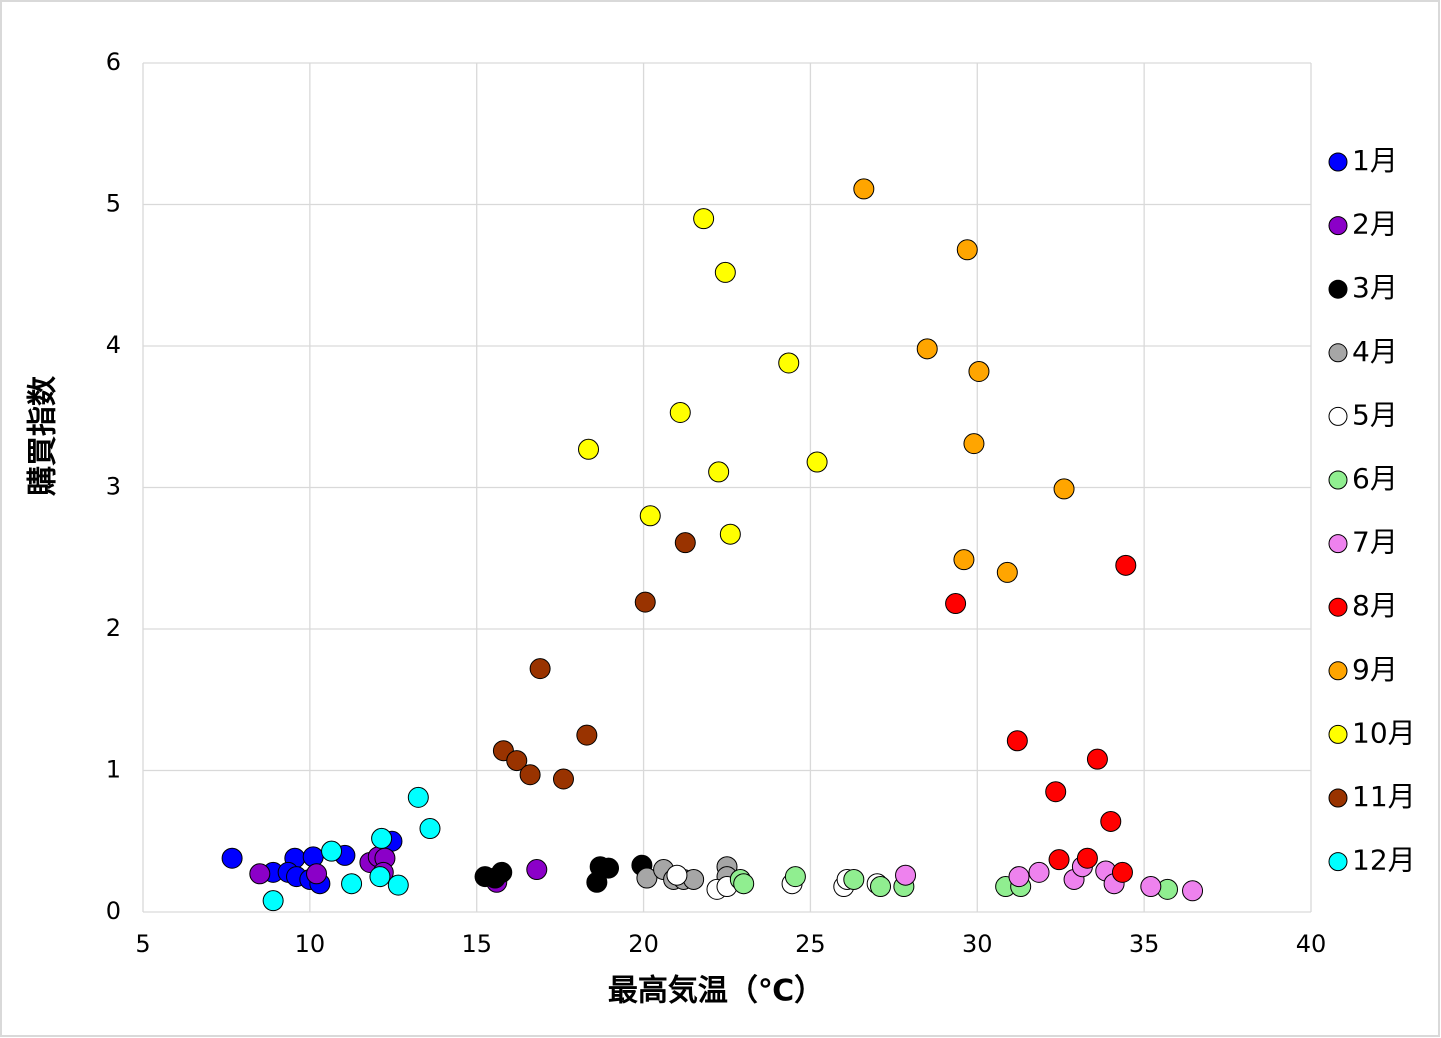  I want to click on y-axis-title: 購買指数, so click(43, 435).